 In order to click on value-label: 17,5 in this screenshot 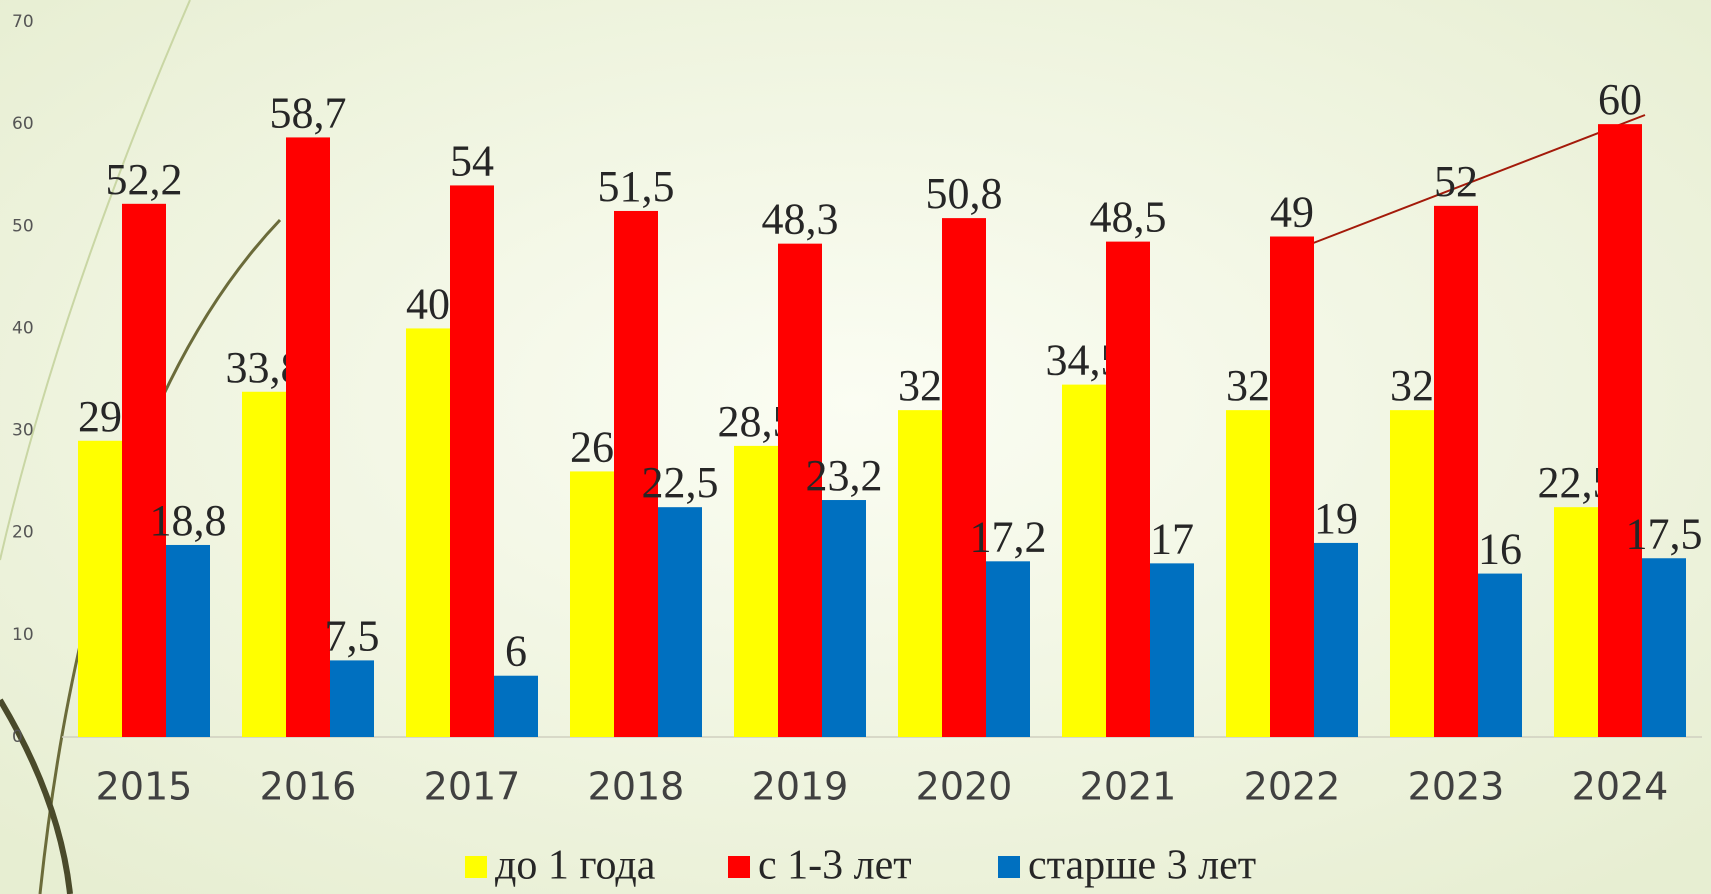, I will do `click(1664, 533)`.